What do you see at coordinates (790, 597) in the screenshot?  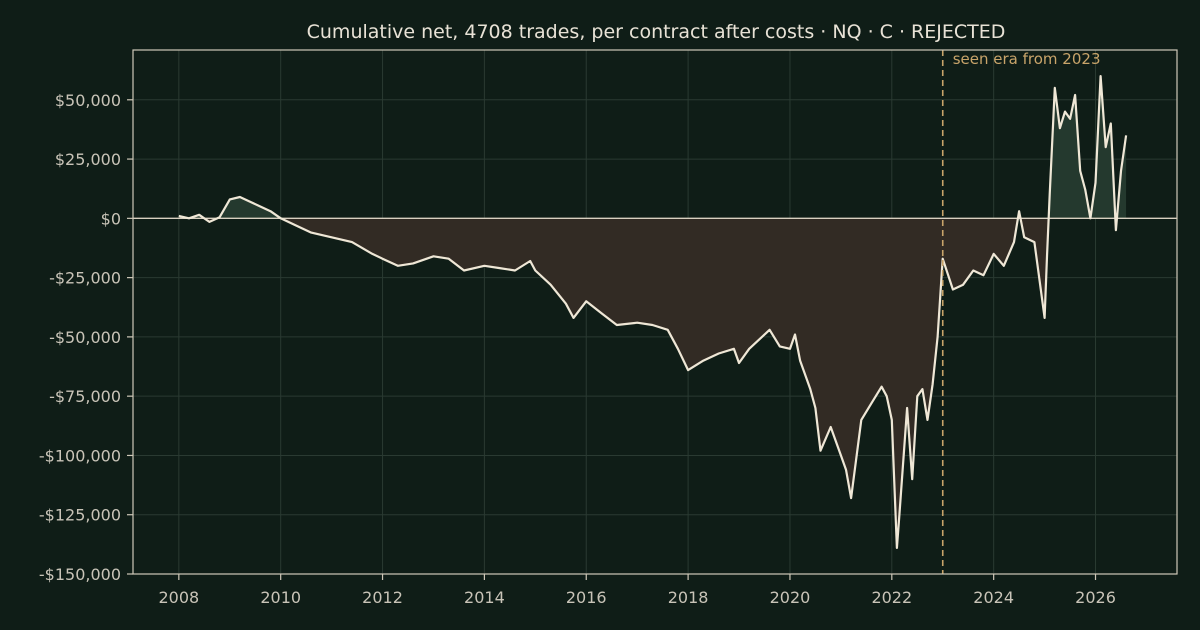 I see `x-tick-label: 2020` at bounding box center [790, 597].